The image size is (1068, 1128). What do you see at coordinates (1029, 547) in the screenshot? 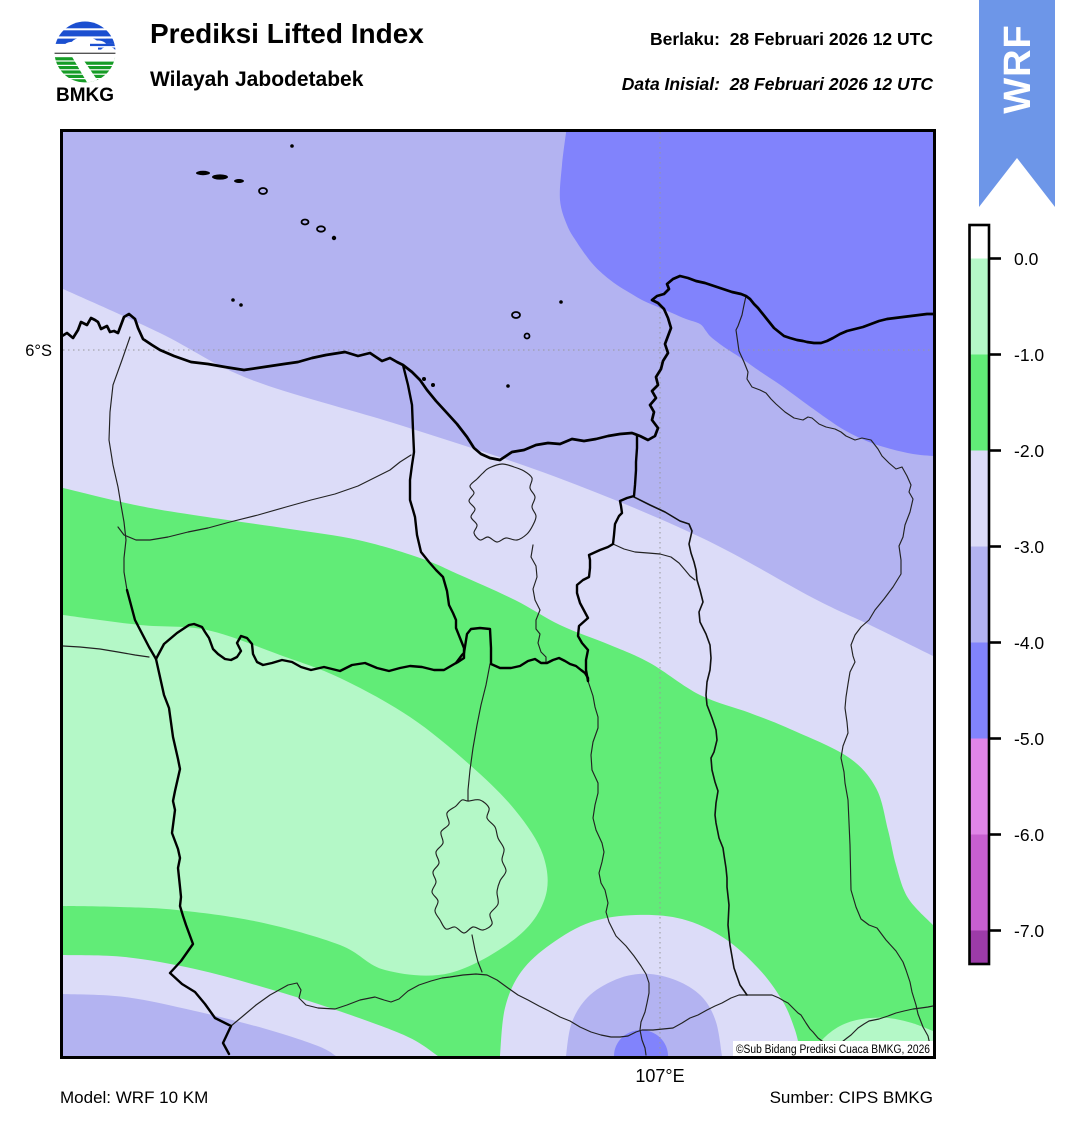
I see `svg-text: -3.0` at bounding box center [1029, 547].